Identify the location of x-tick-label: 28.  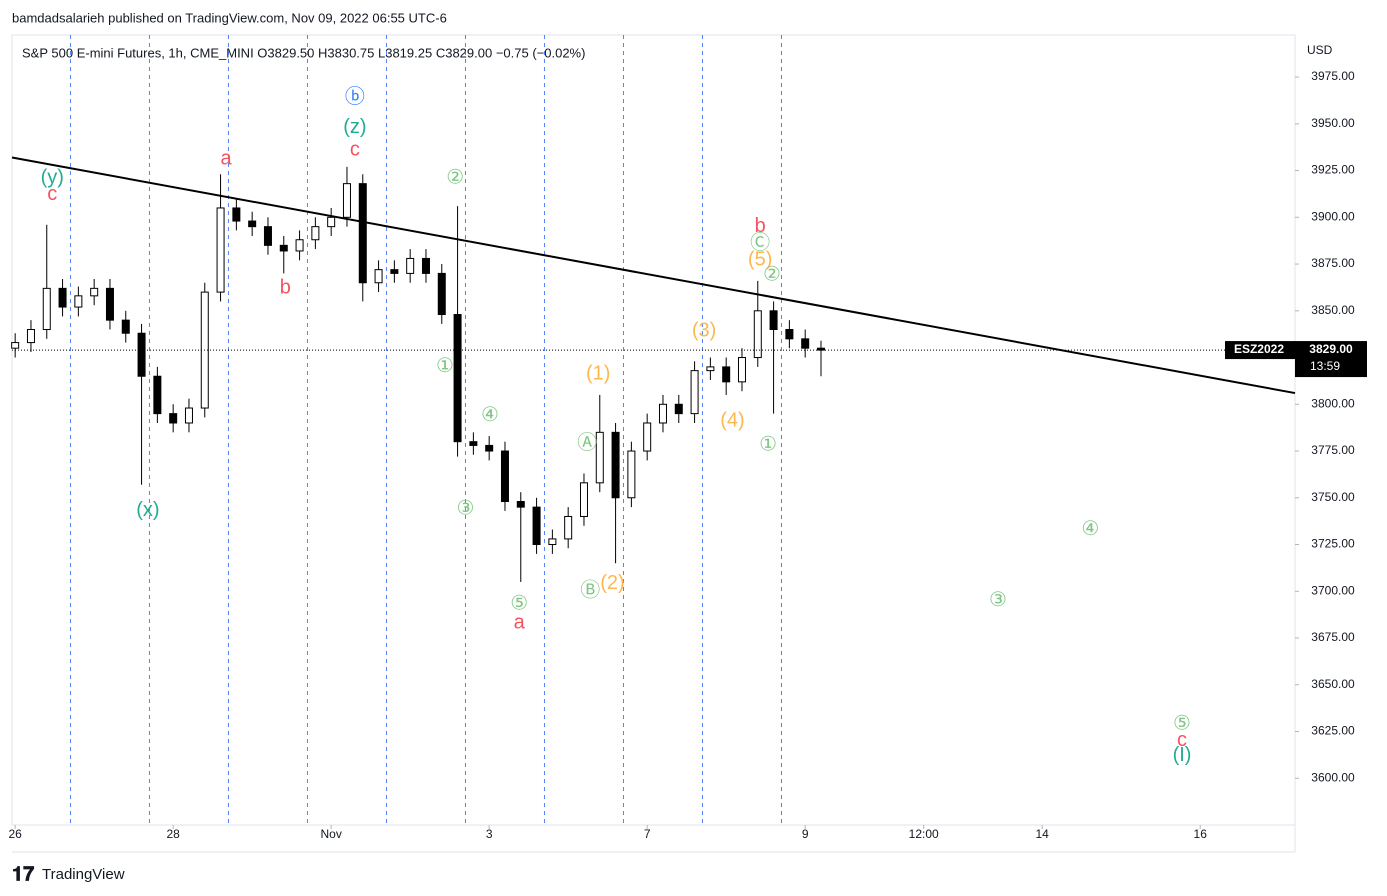
(173, 834).